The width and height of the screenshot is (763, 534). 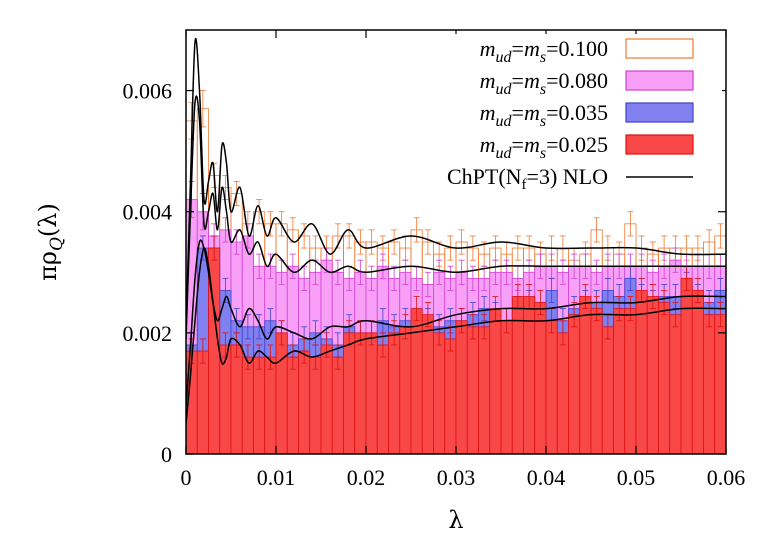 I want to click on legend-label: ChPT(Nf=3) NLO, so click(x=527, y=178).